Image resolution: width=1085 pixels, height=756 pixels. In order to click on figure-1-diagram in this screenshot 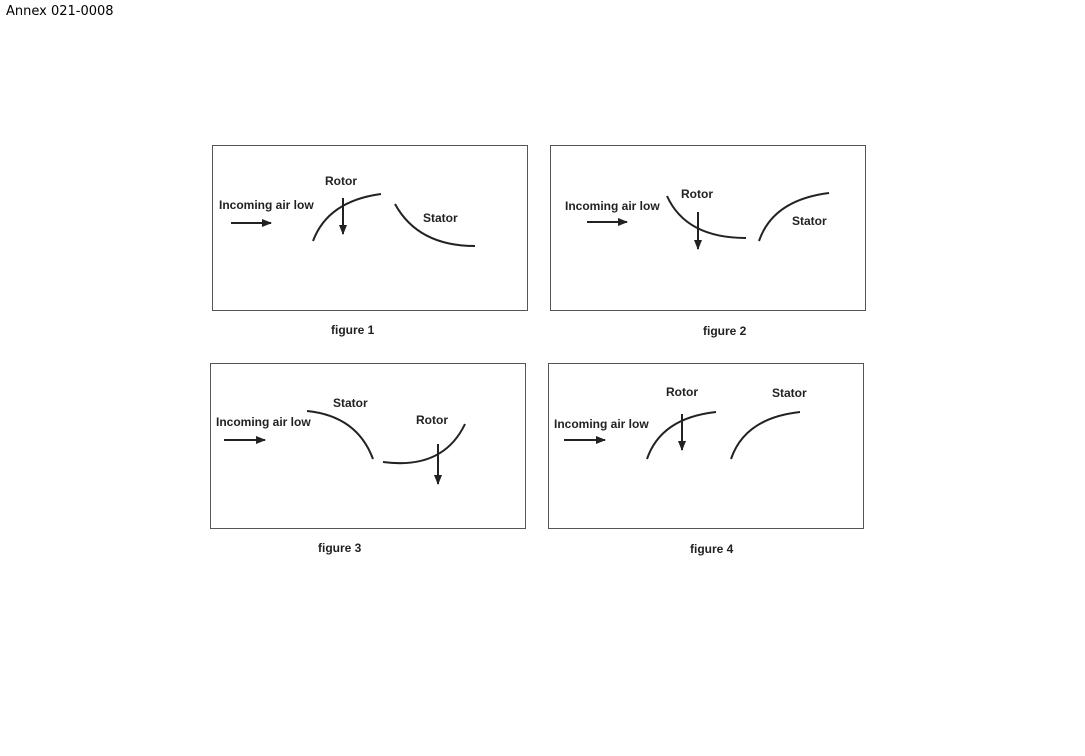, I will do `click(353, 220)`.